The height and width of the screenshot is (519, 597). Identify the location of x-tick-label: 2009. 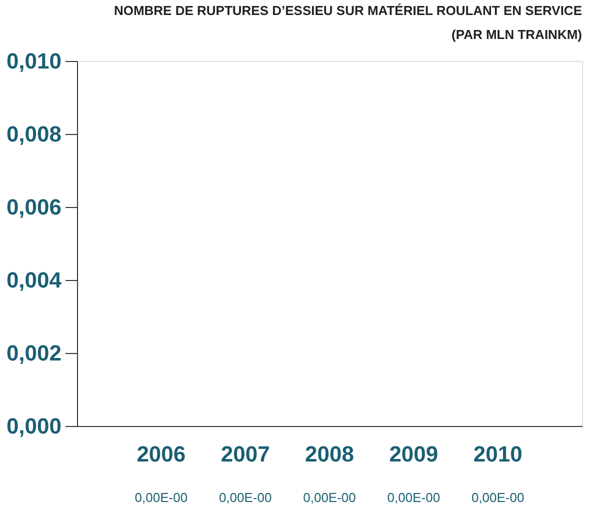
(413, 454).